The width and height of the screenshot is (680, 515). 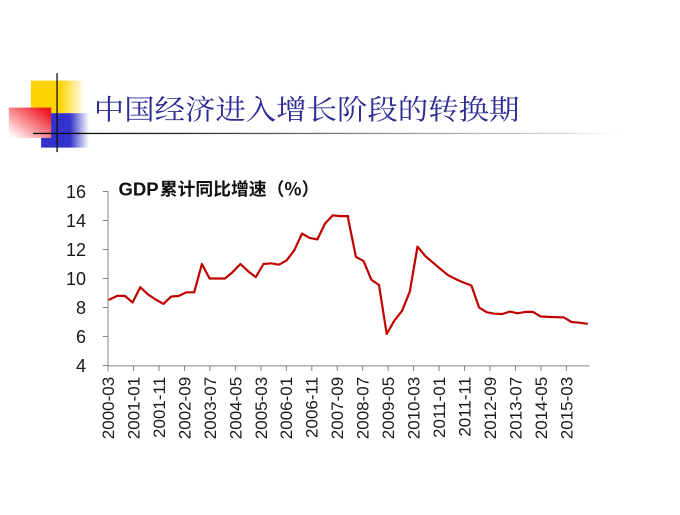 What do you see at coordinates (261, 408) in the screenshot?
I see `svg-text: 2005-03` at bounding box center [261, 408].